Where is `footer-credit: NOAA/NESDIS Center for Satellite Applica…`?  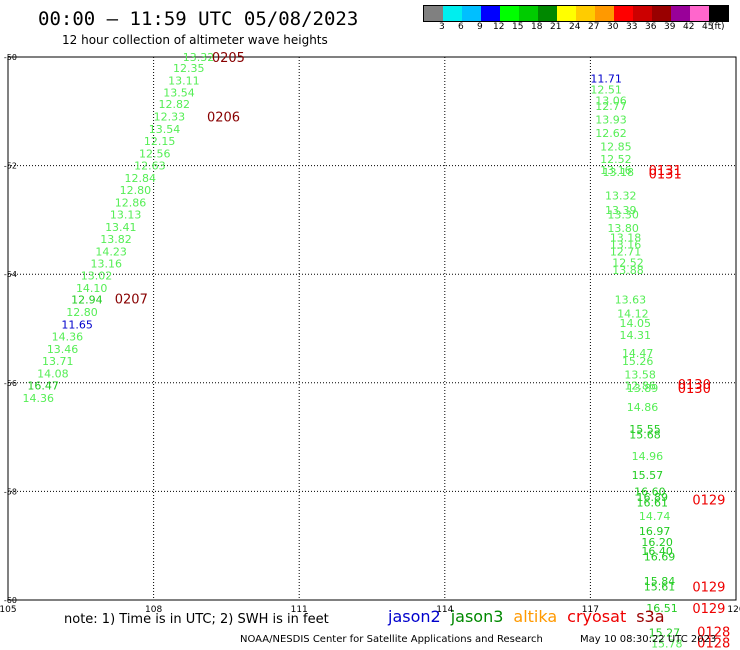 footer-credit: NOAA/NESDIS Center for Satellite Applica… is located at coordinates (391, 639).